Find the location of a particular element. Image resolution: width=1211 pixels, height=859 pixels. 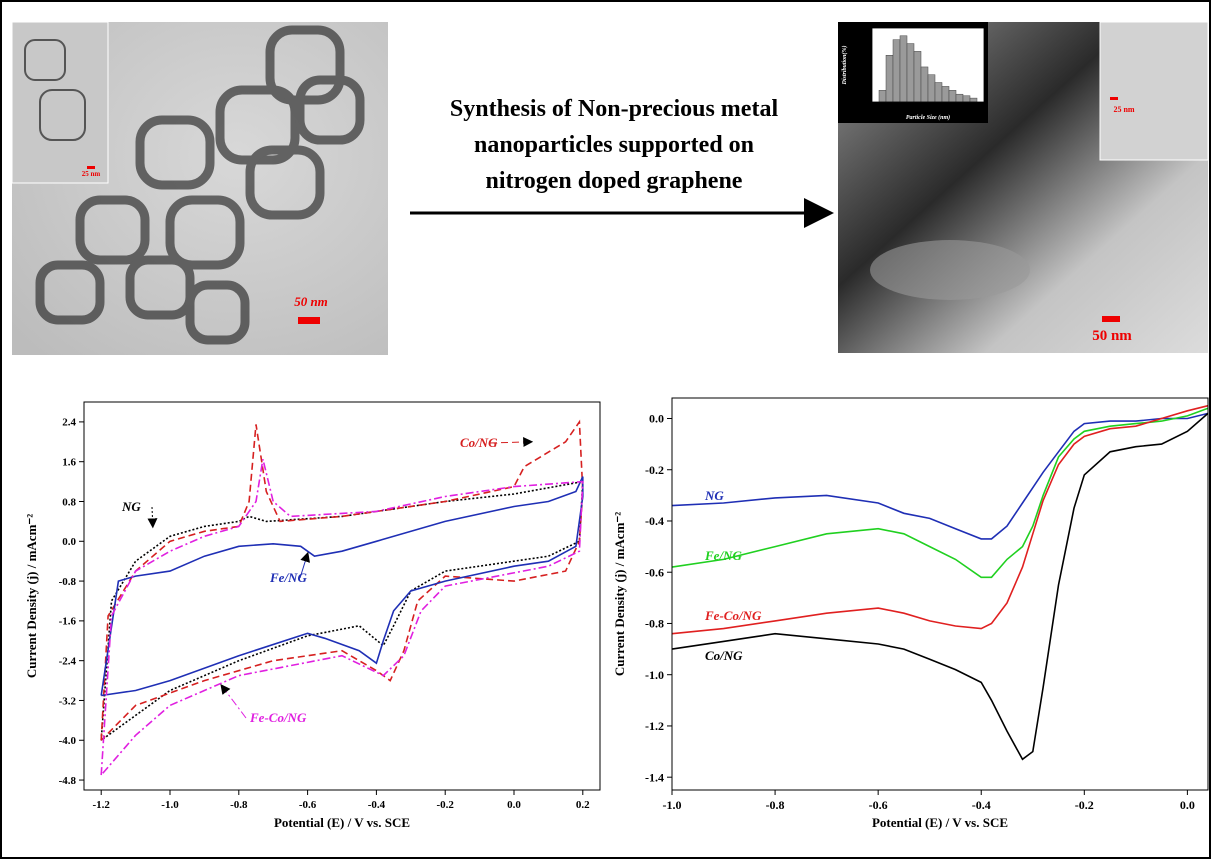

y-tick-label: -1.6 is located at coordinates (68, 622).